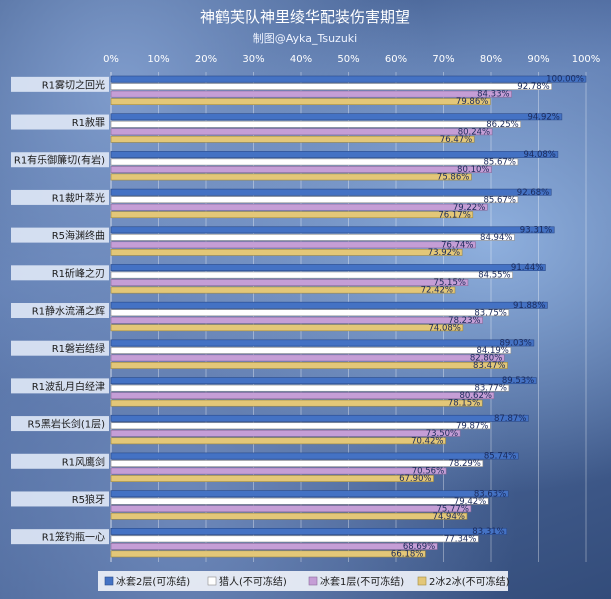  I want to click on data-label: 79.86%, so click(472, 102).